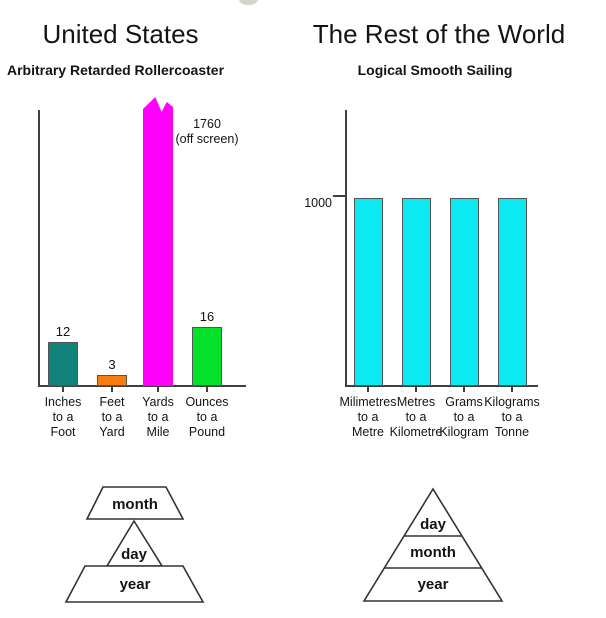  What do you see at coordinates (134, 544) in the screenshot?
I see `us-date-pyramid: month day year` at bounding box center [134, 544].